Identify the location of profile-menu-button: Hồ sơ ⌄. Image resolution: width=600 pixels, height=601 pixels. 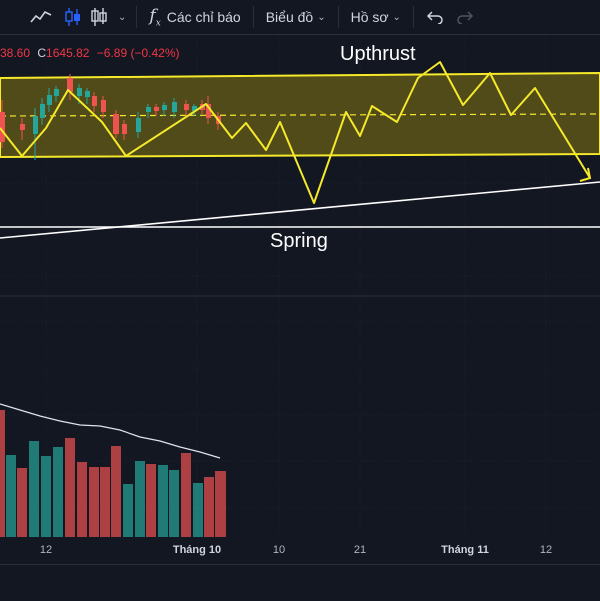
(376, 17).